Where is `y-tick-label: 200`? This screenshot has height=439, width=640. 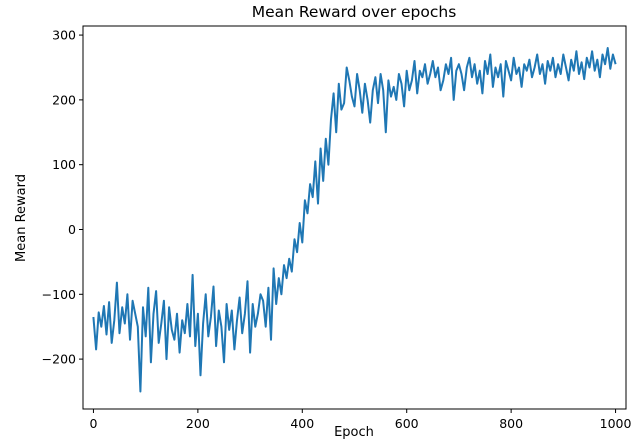 y-tick-label: 200 is located at coordinates (64, 99).